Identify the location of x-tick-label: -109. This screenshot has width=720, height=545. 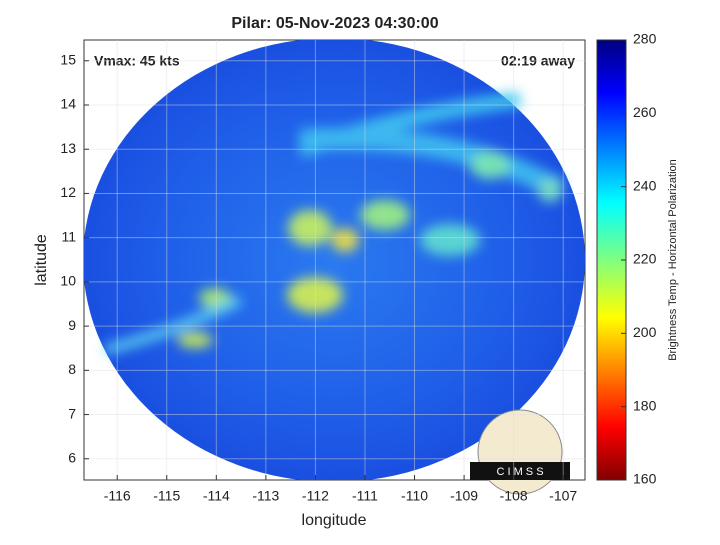
(464, 496).